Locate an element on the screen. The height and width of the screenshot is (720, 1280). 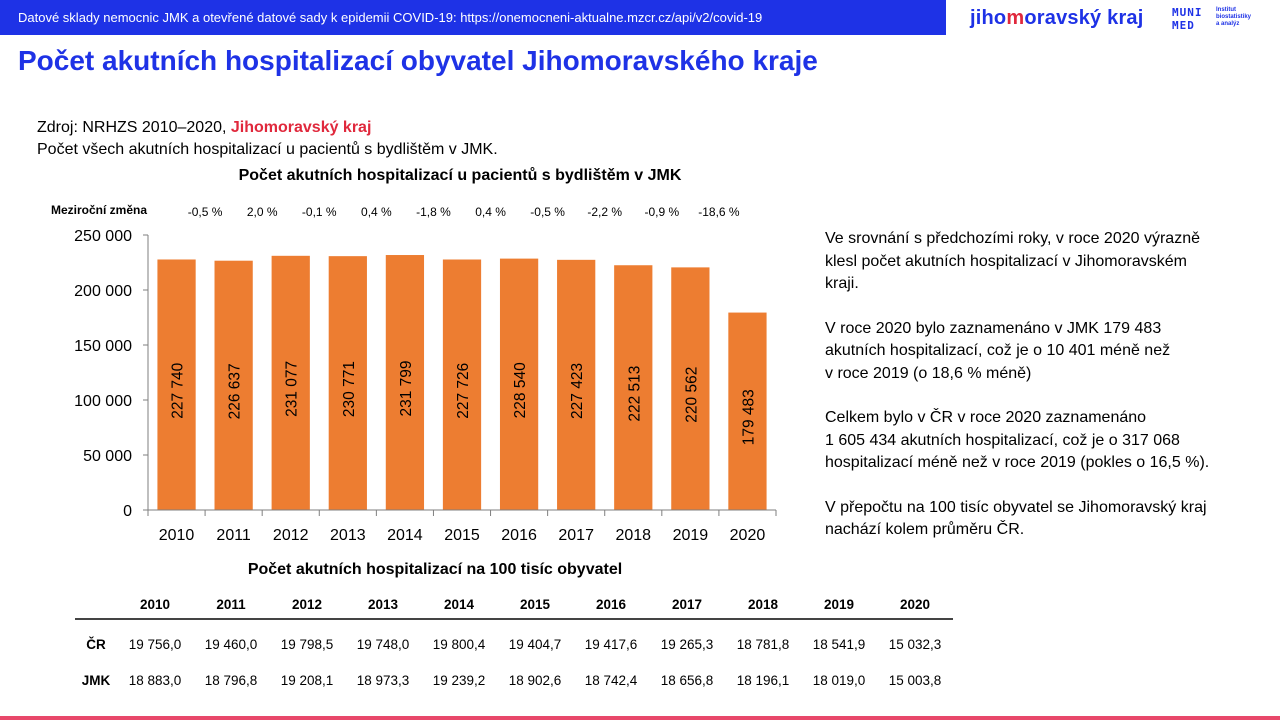
x-tick-label: 2016 is located at coordinates (519, 535).